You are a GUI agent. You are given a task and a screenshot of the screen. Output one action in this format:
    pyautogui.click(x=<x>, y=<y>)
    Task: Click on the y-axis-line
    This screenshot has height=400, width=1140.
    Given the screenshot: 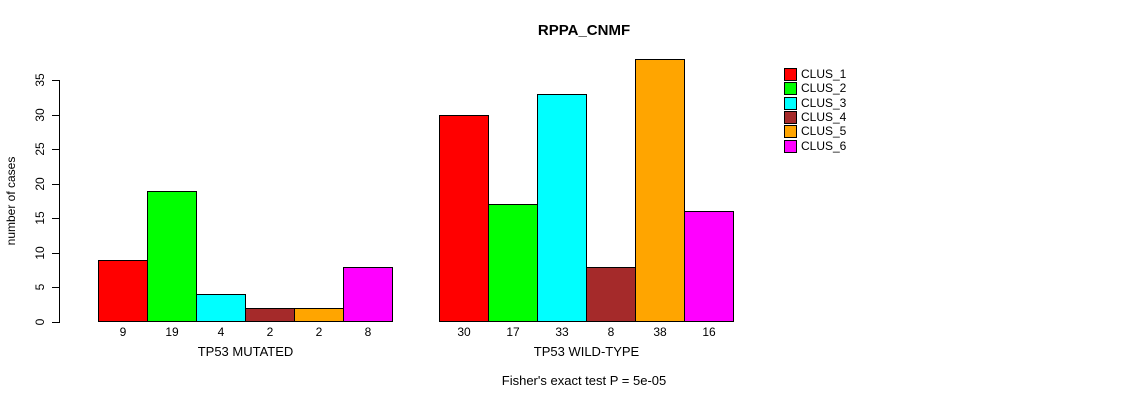 What is the action you would take?
    pyautogui.click(x=59, y=201)
    